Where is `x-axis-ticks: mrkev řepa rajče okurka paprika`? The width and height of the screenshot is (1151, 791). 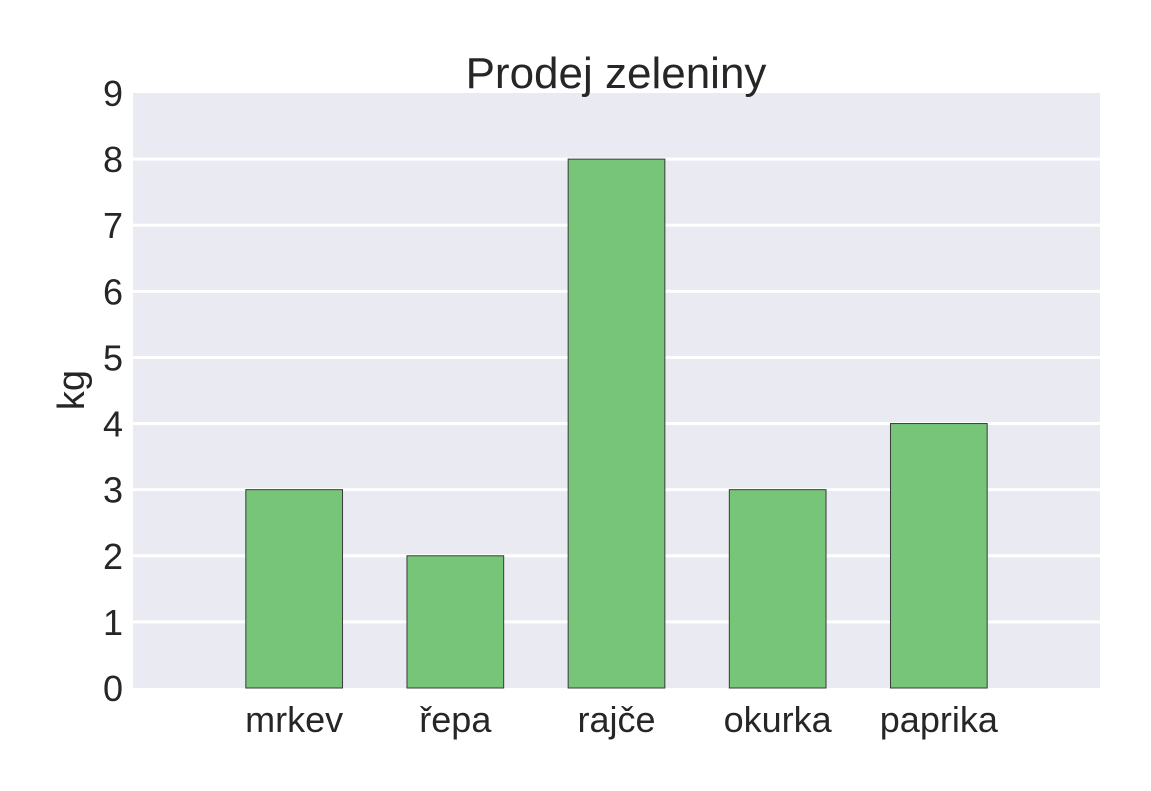
x-axis-ticks: mrkev řepa rajče okurka paprika is located at coordinates (622, 719).